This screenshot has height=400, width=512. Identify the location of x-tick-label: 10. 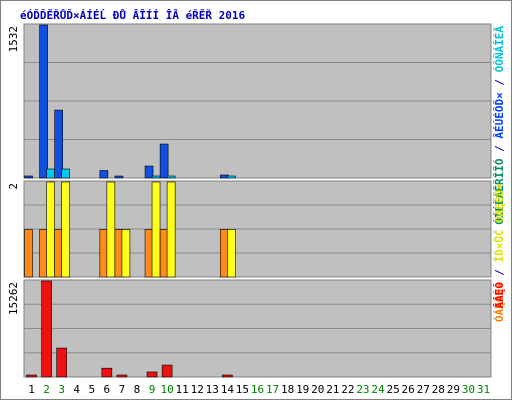
(166, 389).